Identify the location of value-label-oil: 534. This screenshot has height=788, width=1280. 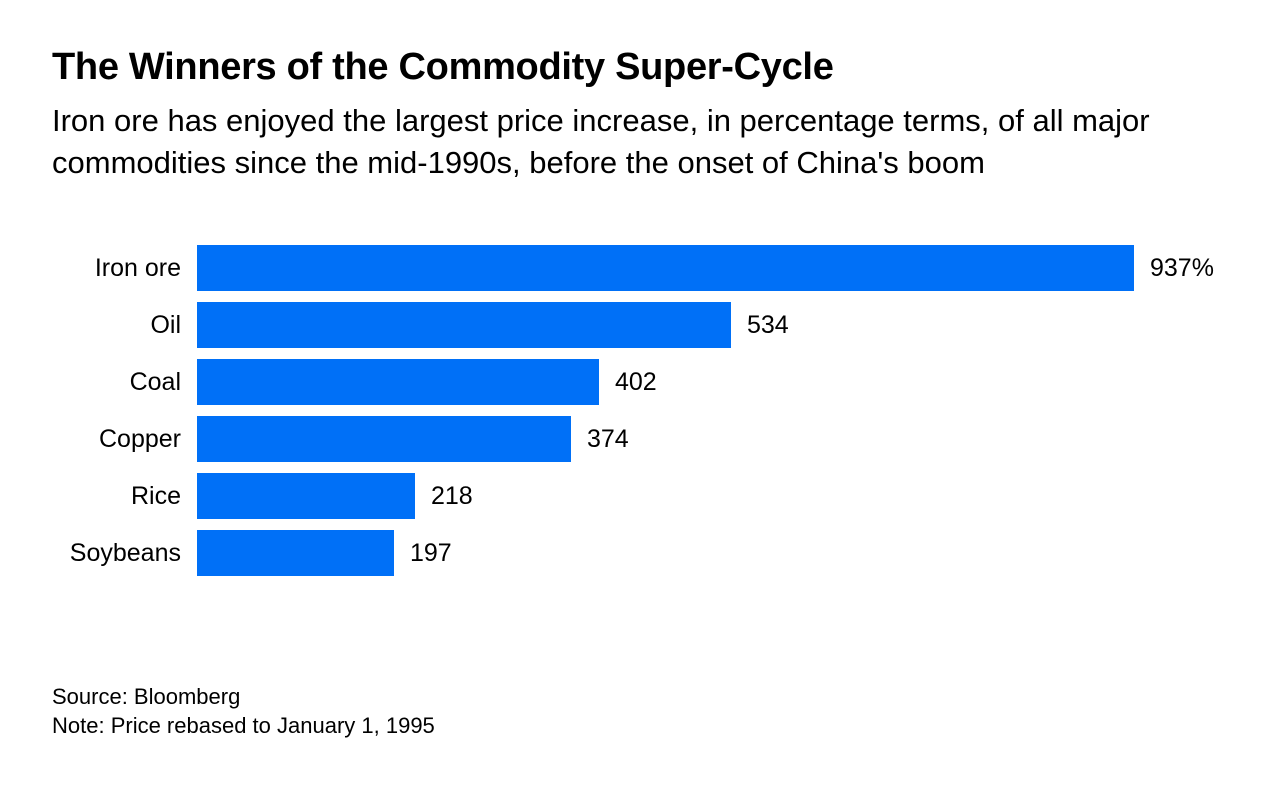
(768, 325).